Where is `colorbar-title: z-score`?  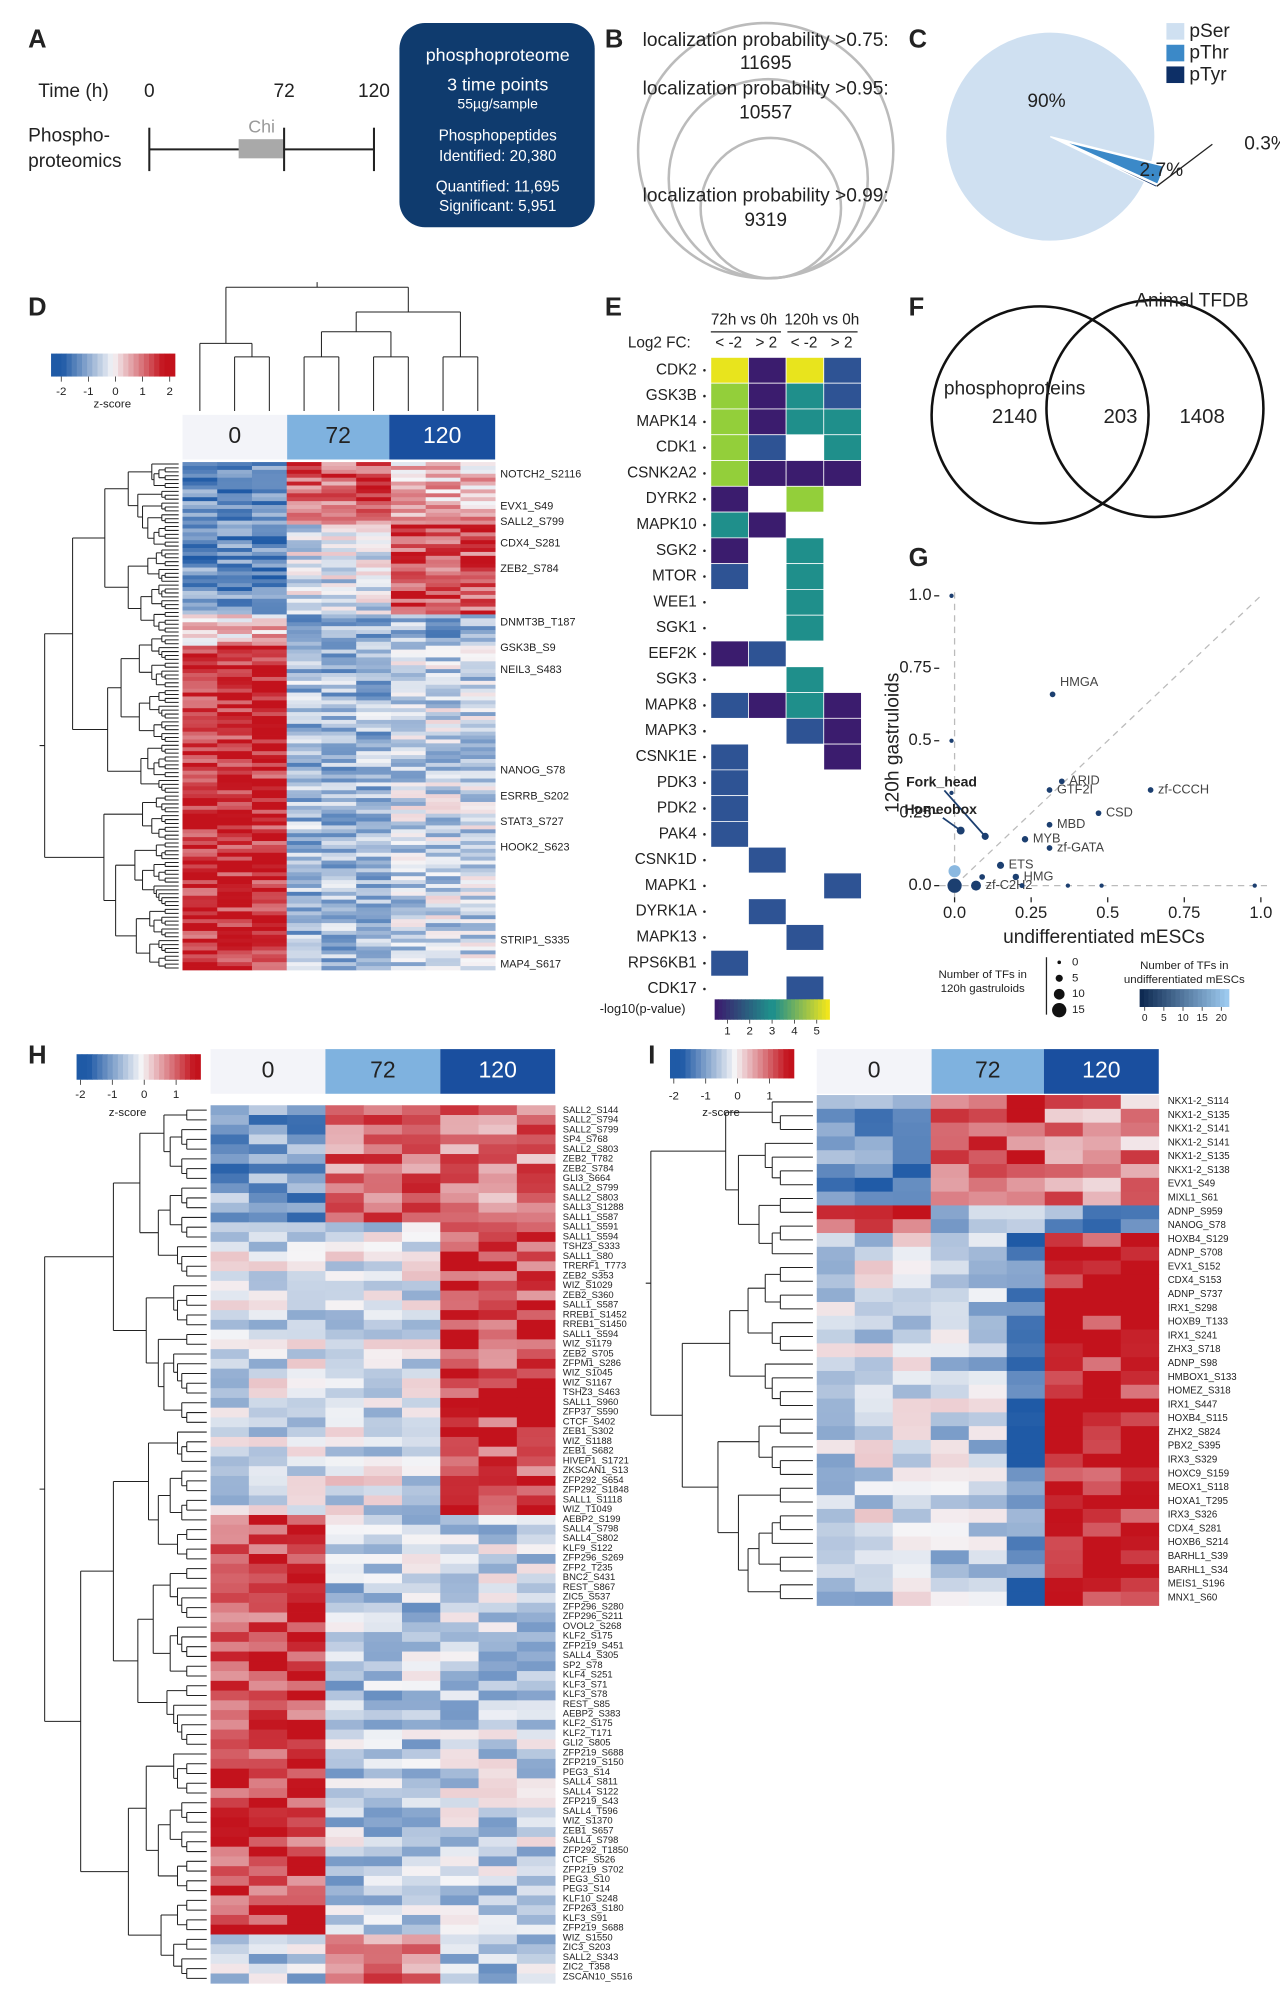
colorbar-title: z-score is located at coordinates (128, 1113).